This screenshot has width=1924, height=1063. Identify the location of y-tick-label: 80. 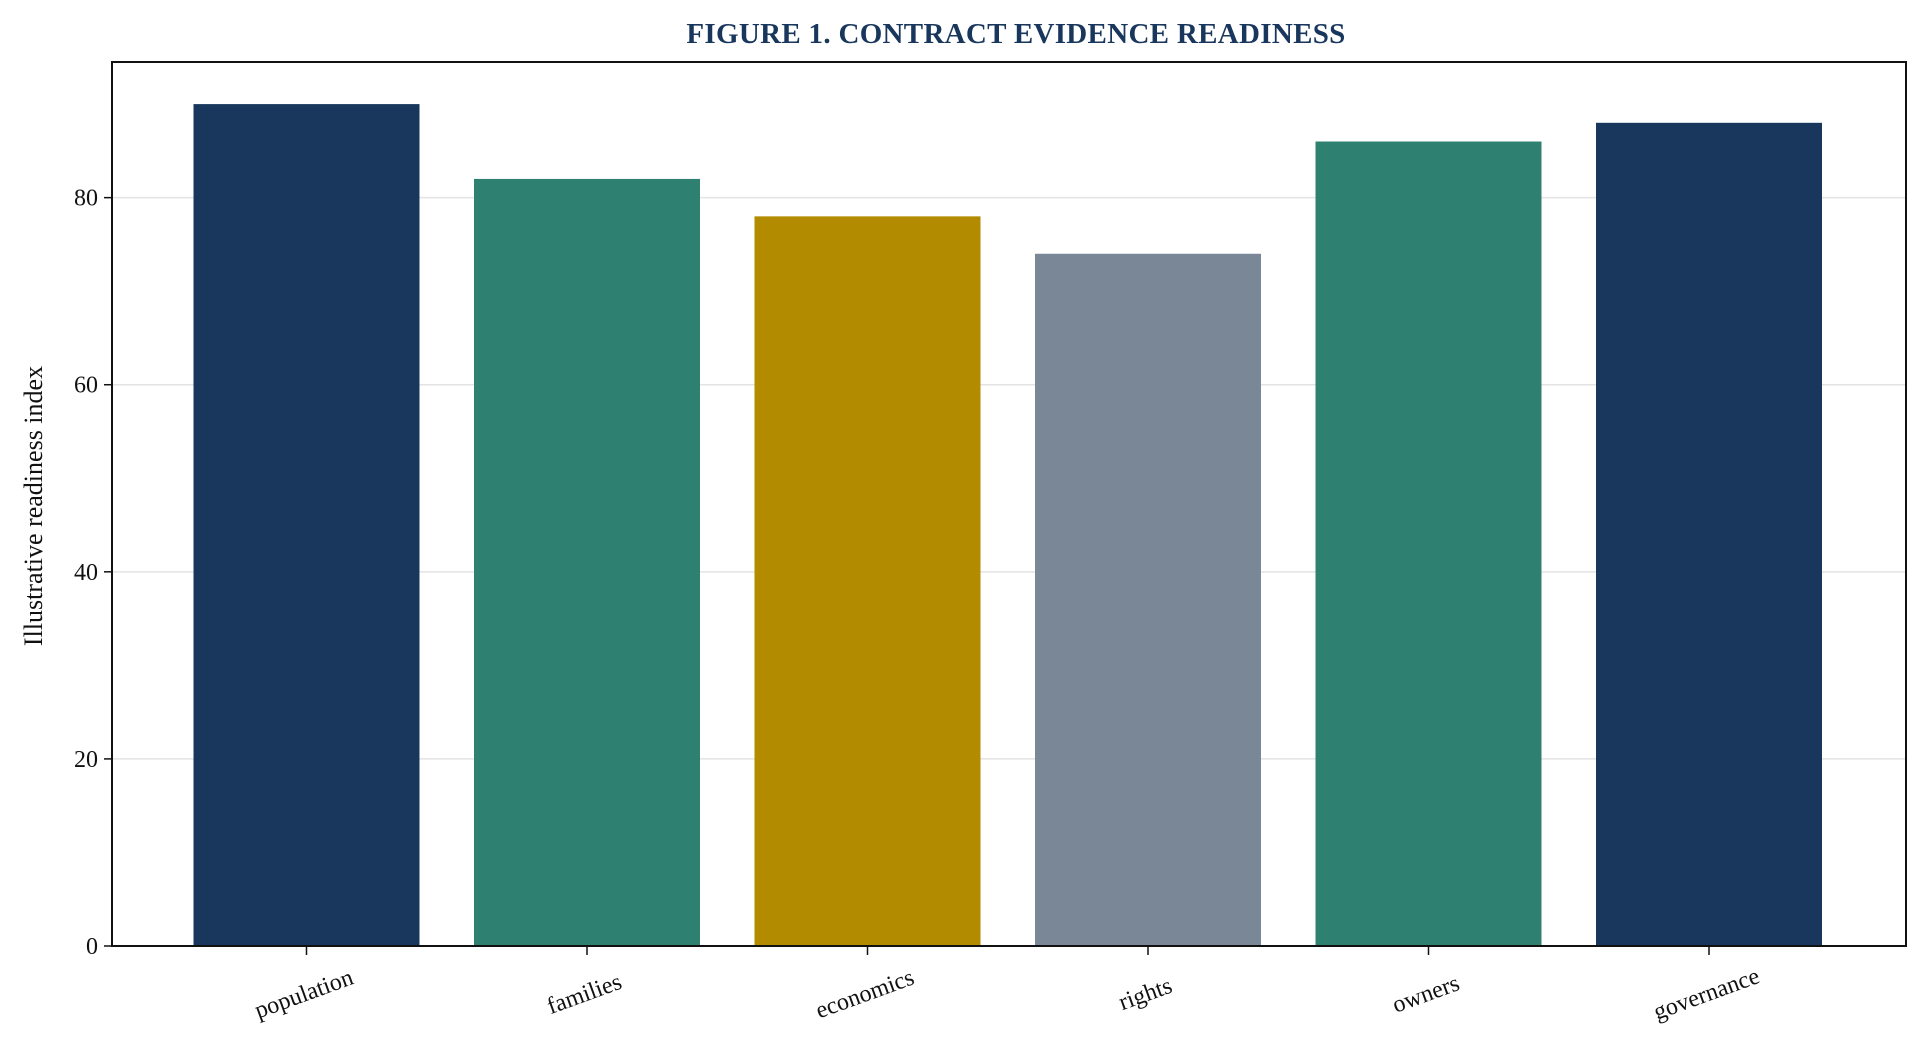
(86, 199).